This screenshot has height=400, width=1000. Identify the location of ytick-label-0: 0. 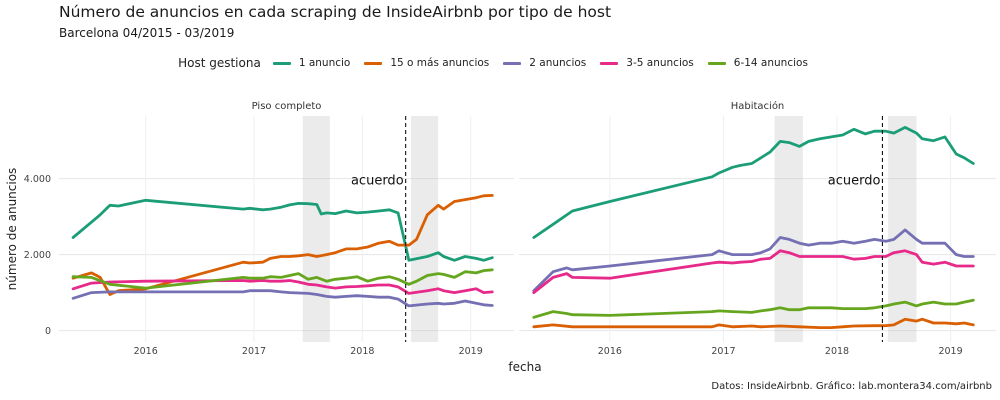
(48, 331).